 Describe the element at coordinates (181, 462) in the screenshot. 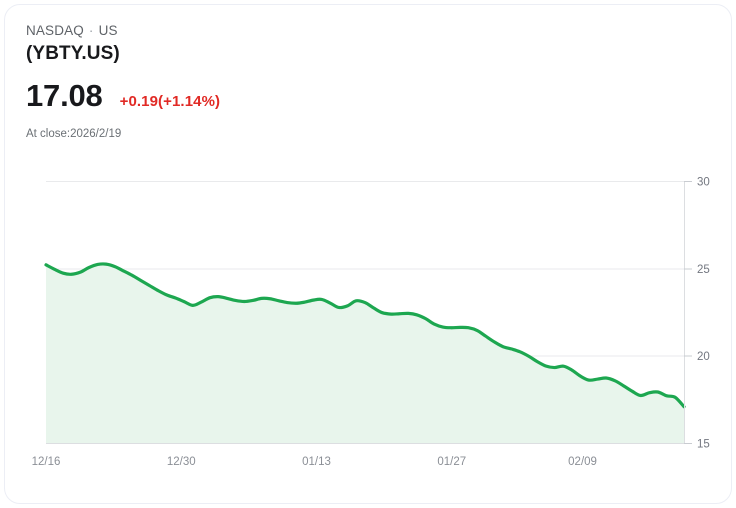

I see `x-tick-label: 12/30` at that location.